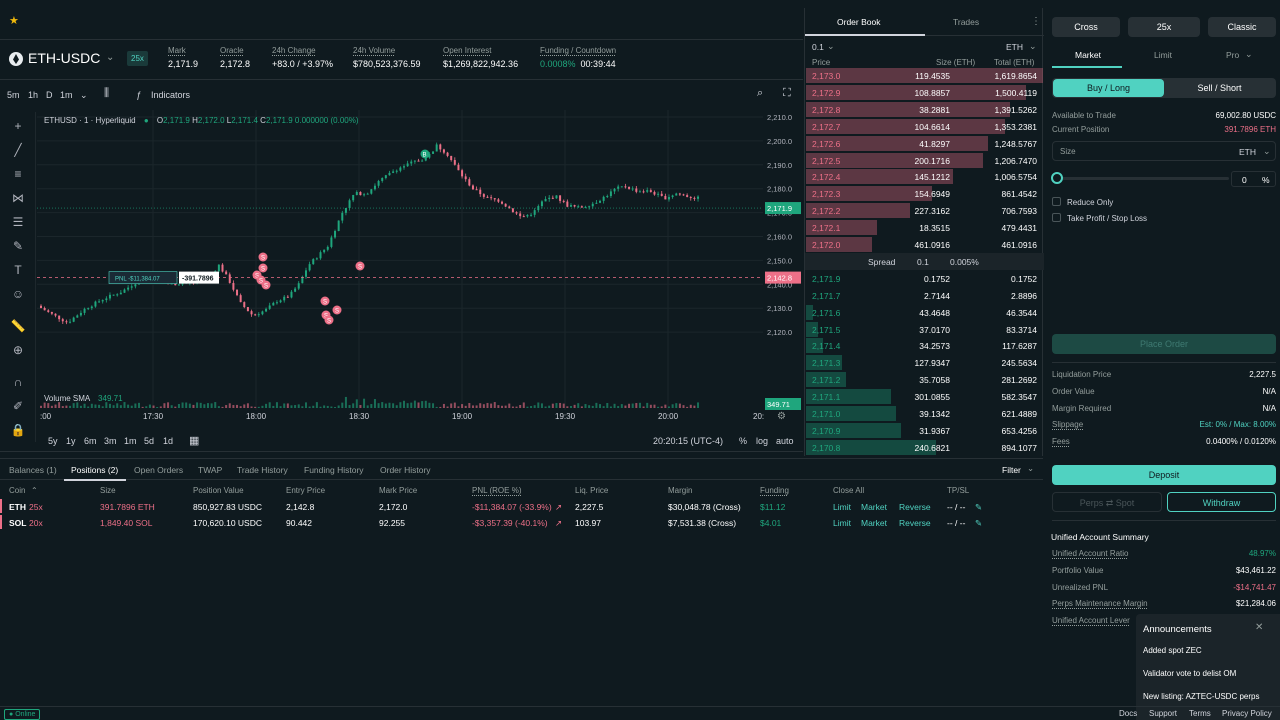  I want to click on timeframe-1h: 1h, so click(33, 95).